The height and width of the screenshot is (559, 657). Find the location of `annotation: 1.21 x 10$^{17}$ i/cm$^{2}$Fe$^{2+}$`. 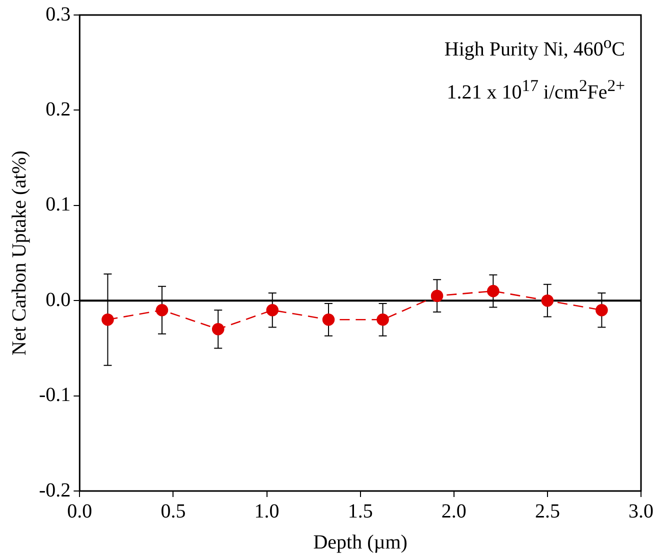

annotation: 1.21 x 10$^{17}$ i/cm$^{2}$Fe$^{2+}$ is located at coordinates (535, 90).